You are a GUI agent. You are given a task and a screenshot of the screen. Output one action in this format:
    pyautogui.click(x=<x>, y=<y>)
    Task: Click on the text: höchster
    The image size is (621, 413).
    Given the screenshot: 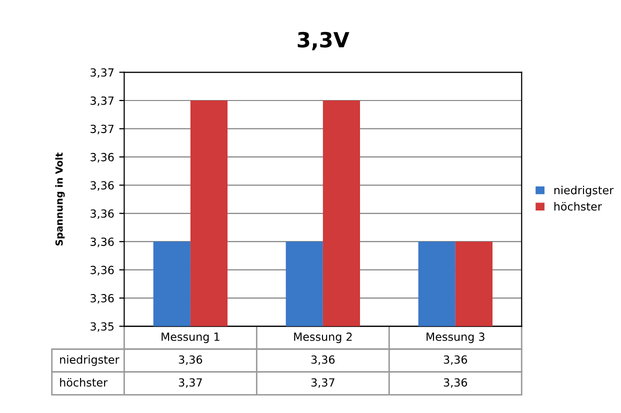 What is the action you would take?
    pyautogui.click(x=84, y=382)
    